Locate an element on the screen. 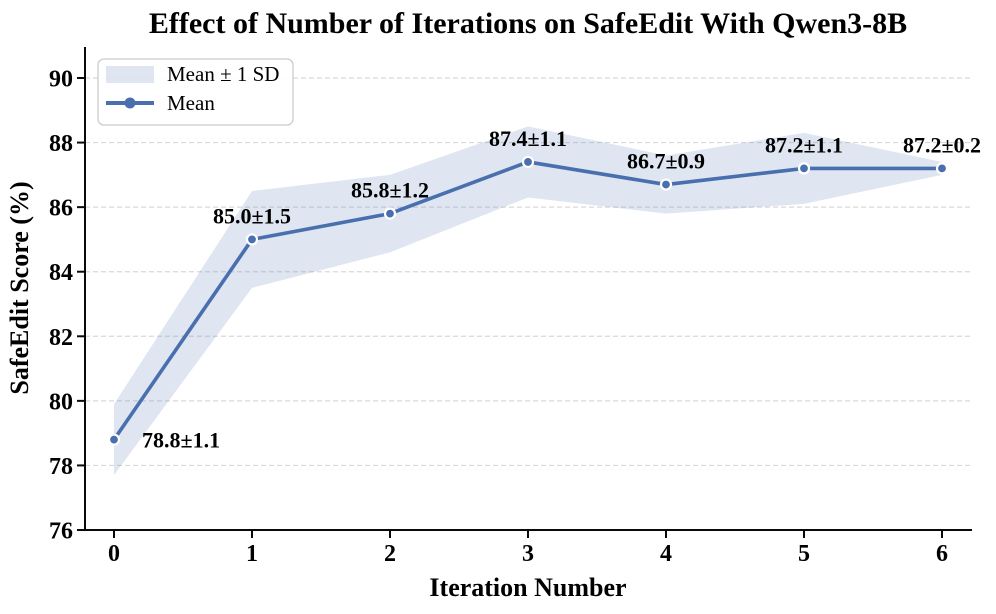 The height and width of the screenshot is (614, 996). y-tick-label: 90 is located at coordinates (61, 80).